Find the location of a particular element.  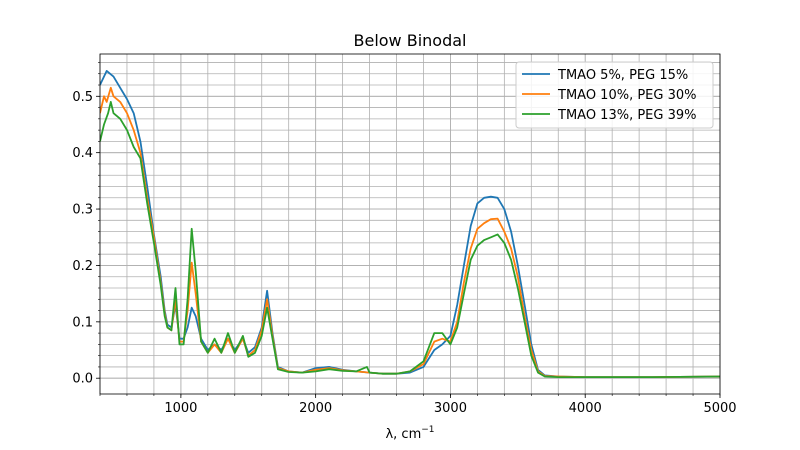

x-axis-label-superscript: −1 is located at coordinates (427, 430).